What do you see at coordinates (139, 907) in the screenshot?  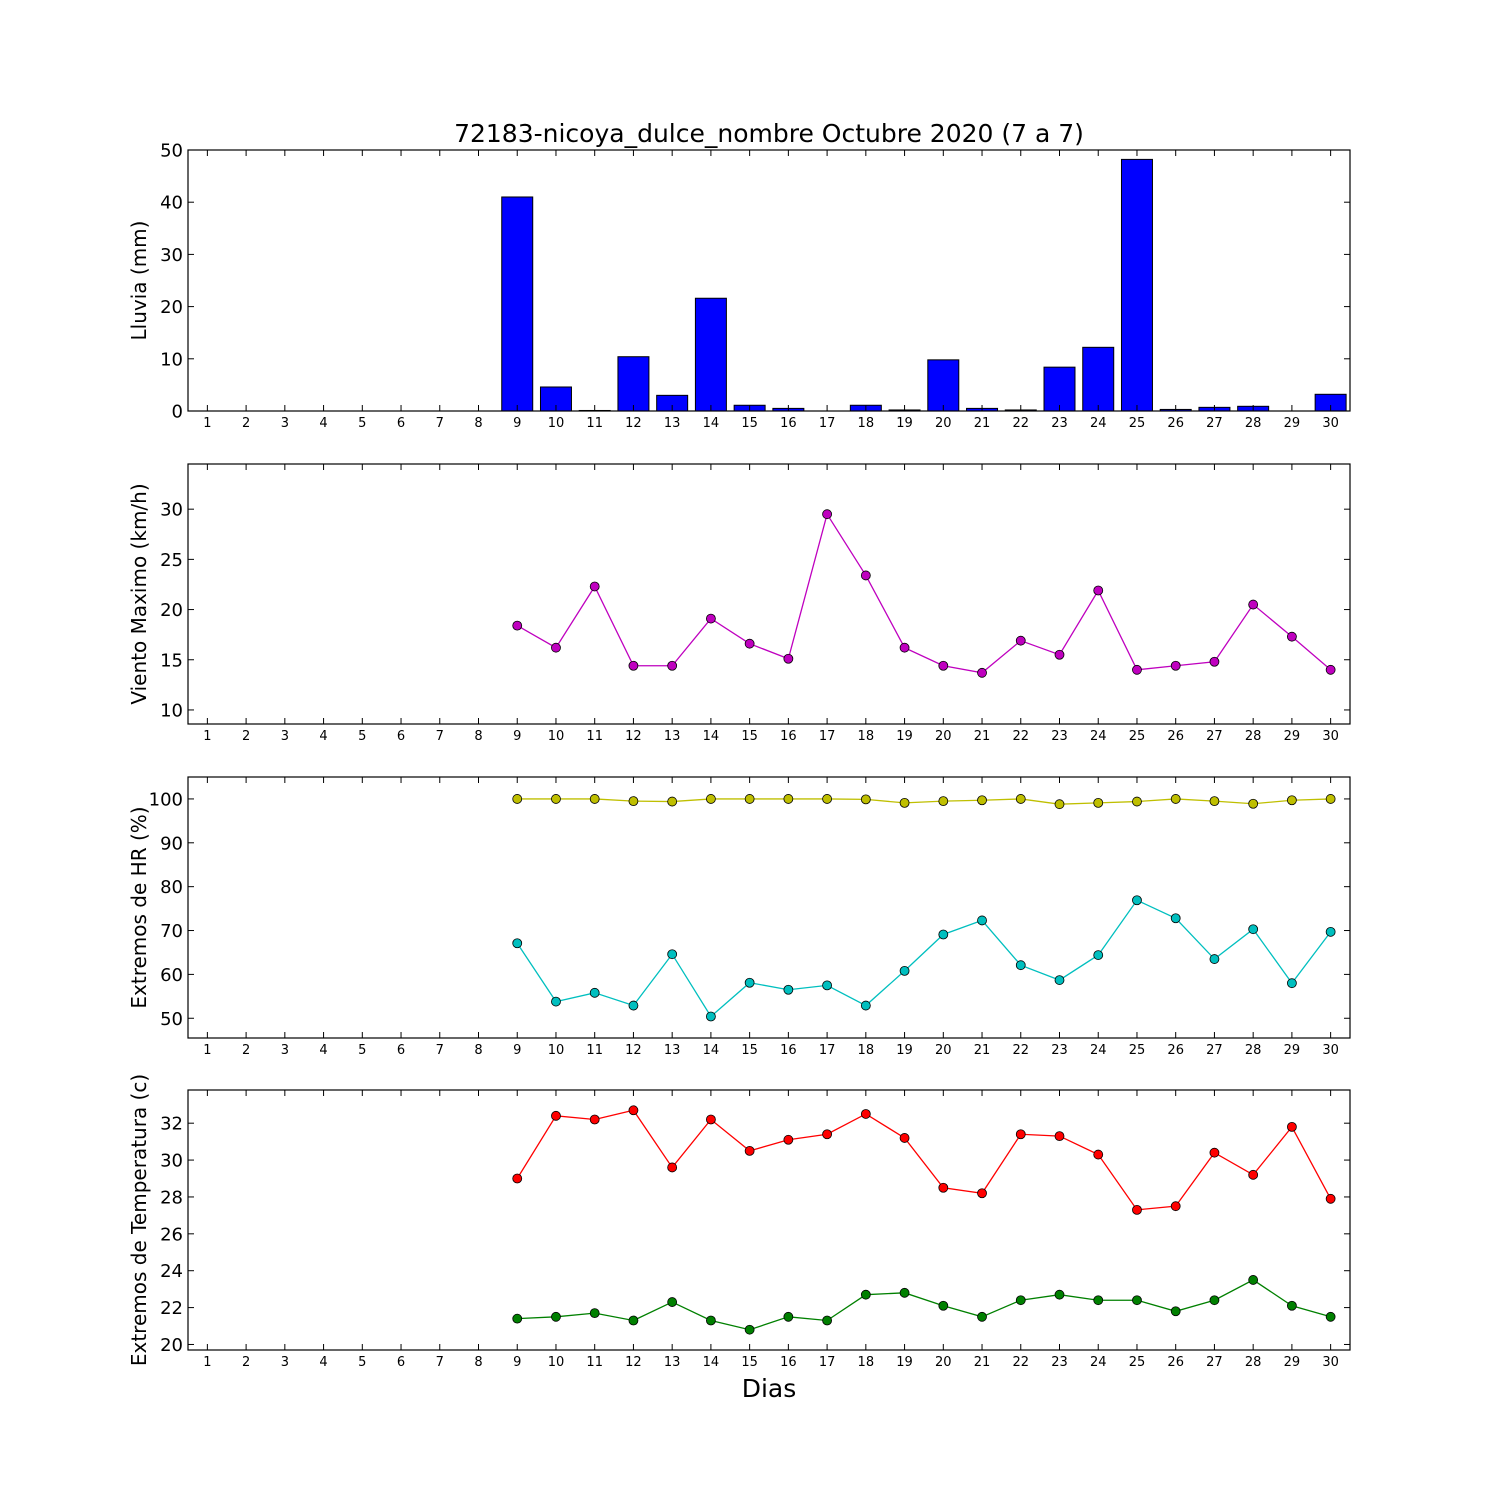 I see `y-axis-label: Extremos de HR (%)` at bounding box center [139, 907].